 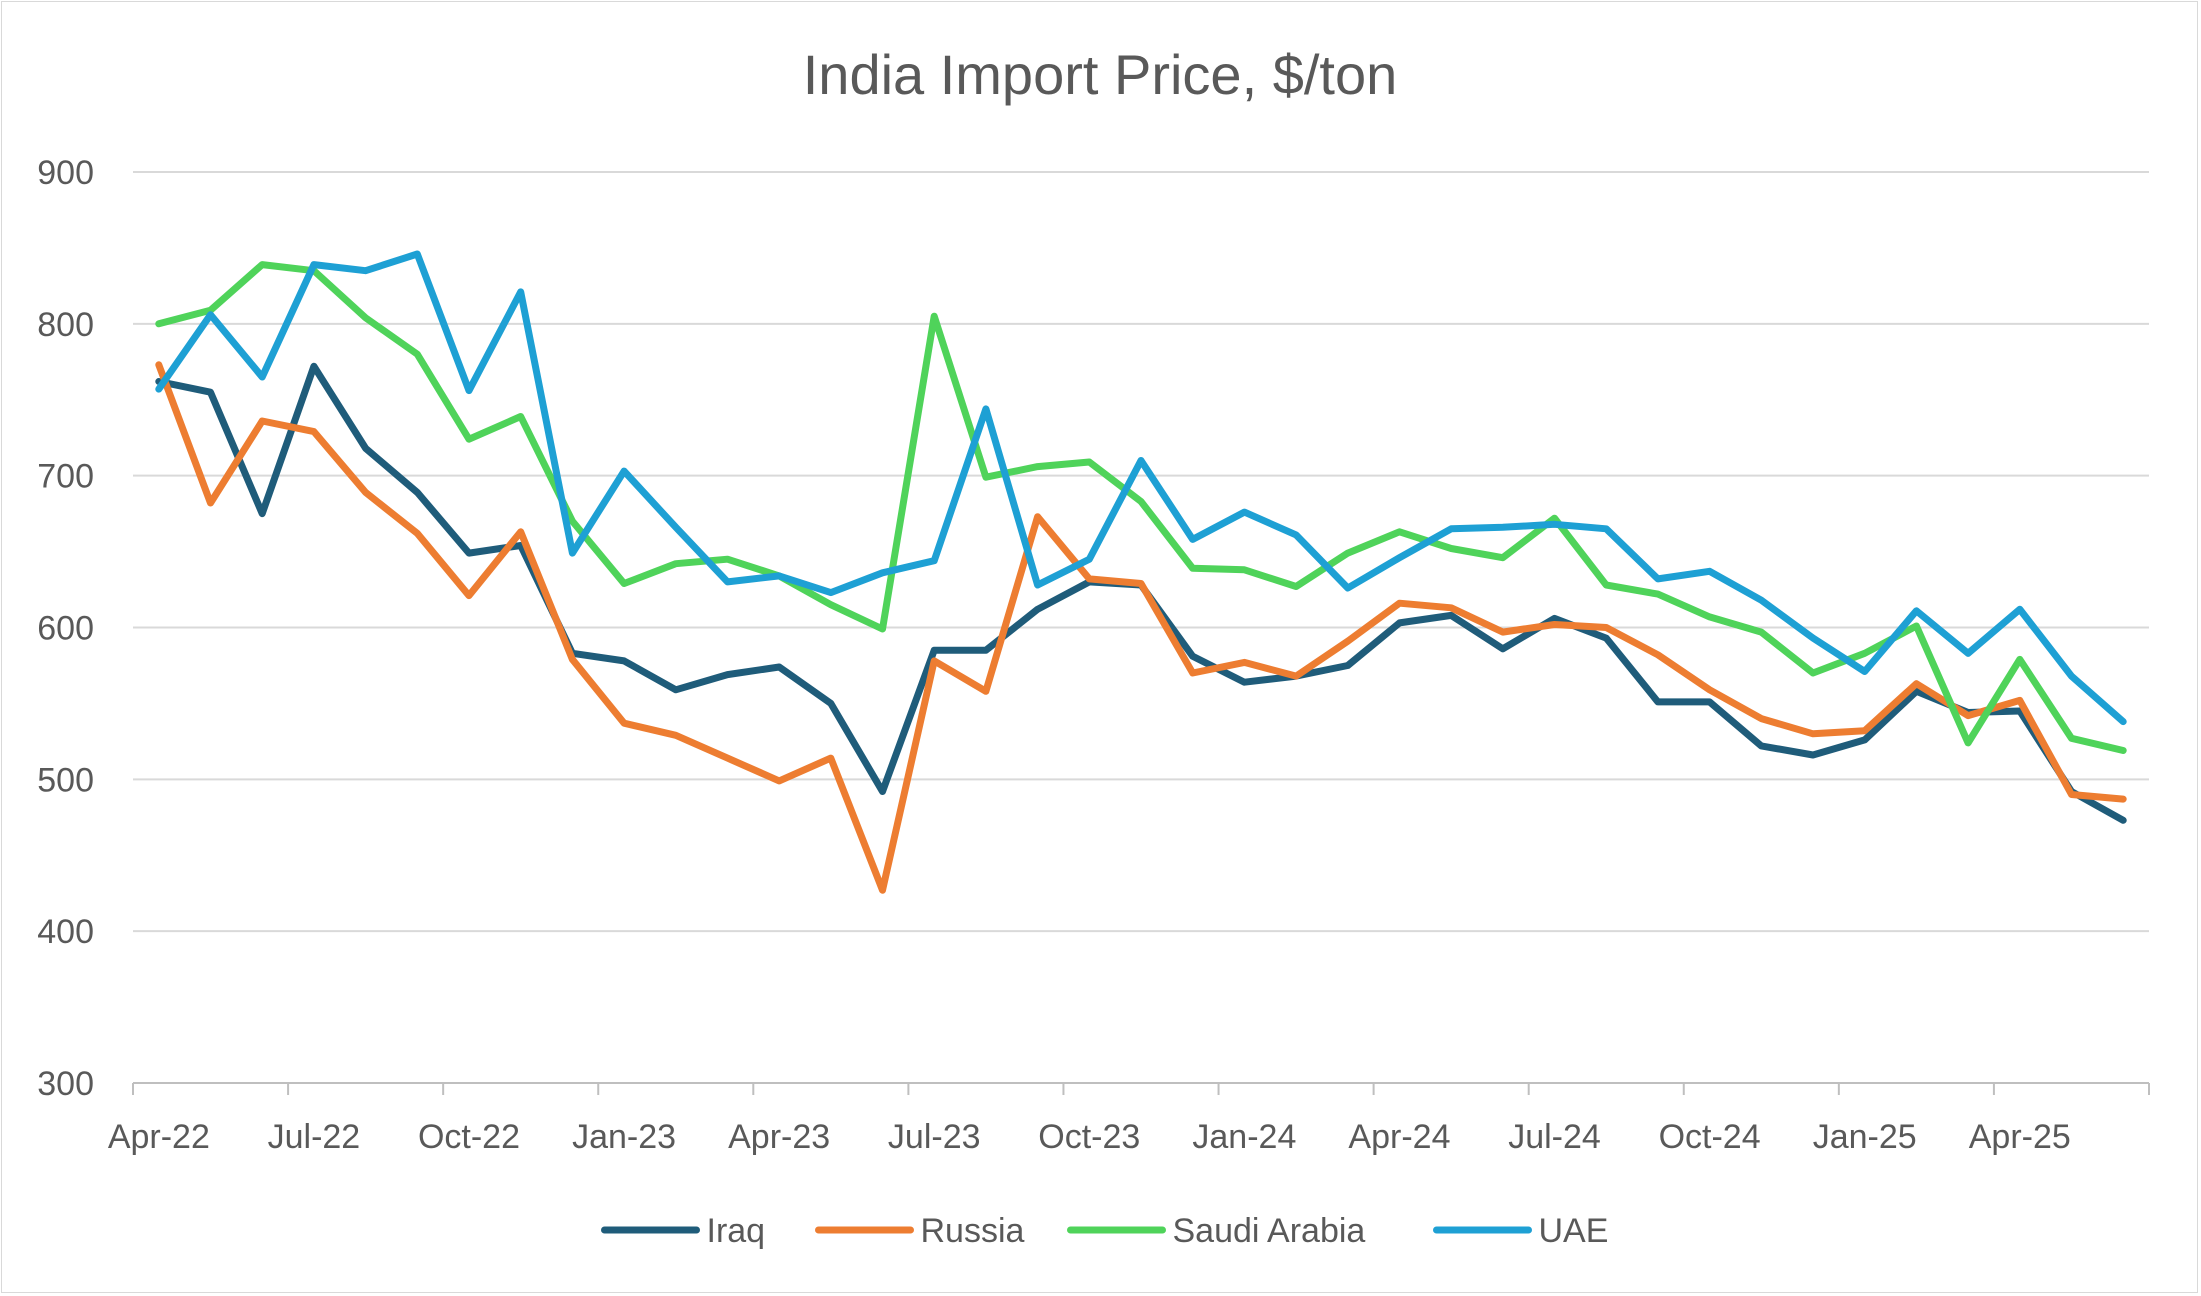 I want to click on legend-item-iraq: Iraq, so click(x=683, y=1231).